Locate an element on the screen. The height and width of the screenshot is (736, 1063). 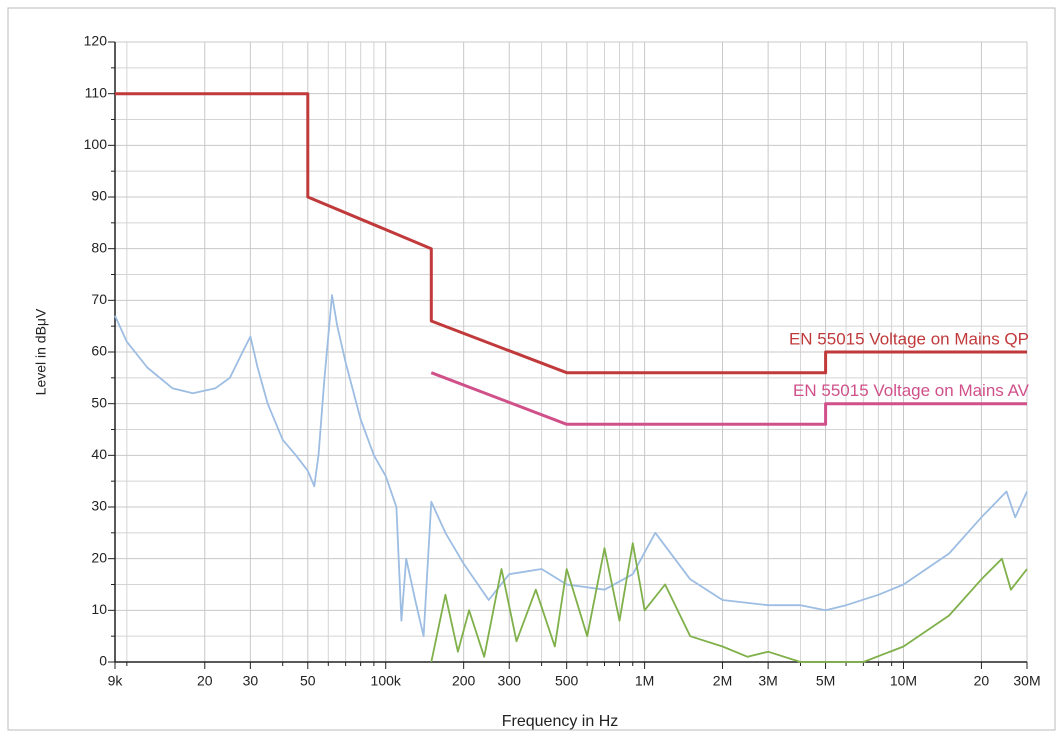
series-label: EN 55015 Voltage on Mains AV is located at coordinates (911, 390).